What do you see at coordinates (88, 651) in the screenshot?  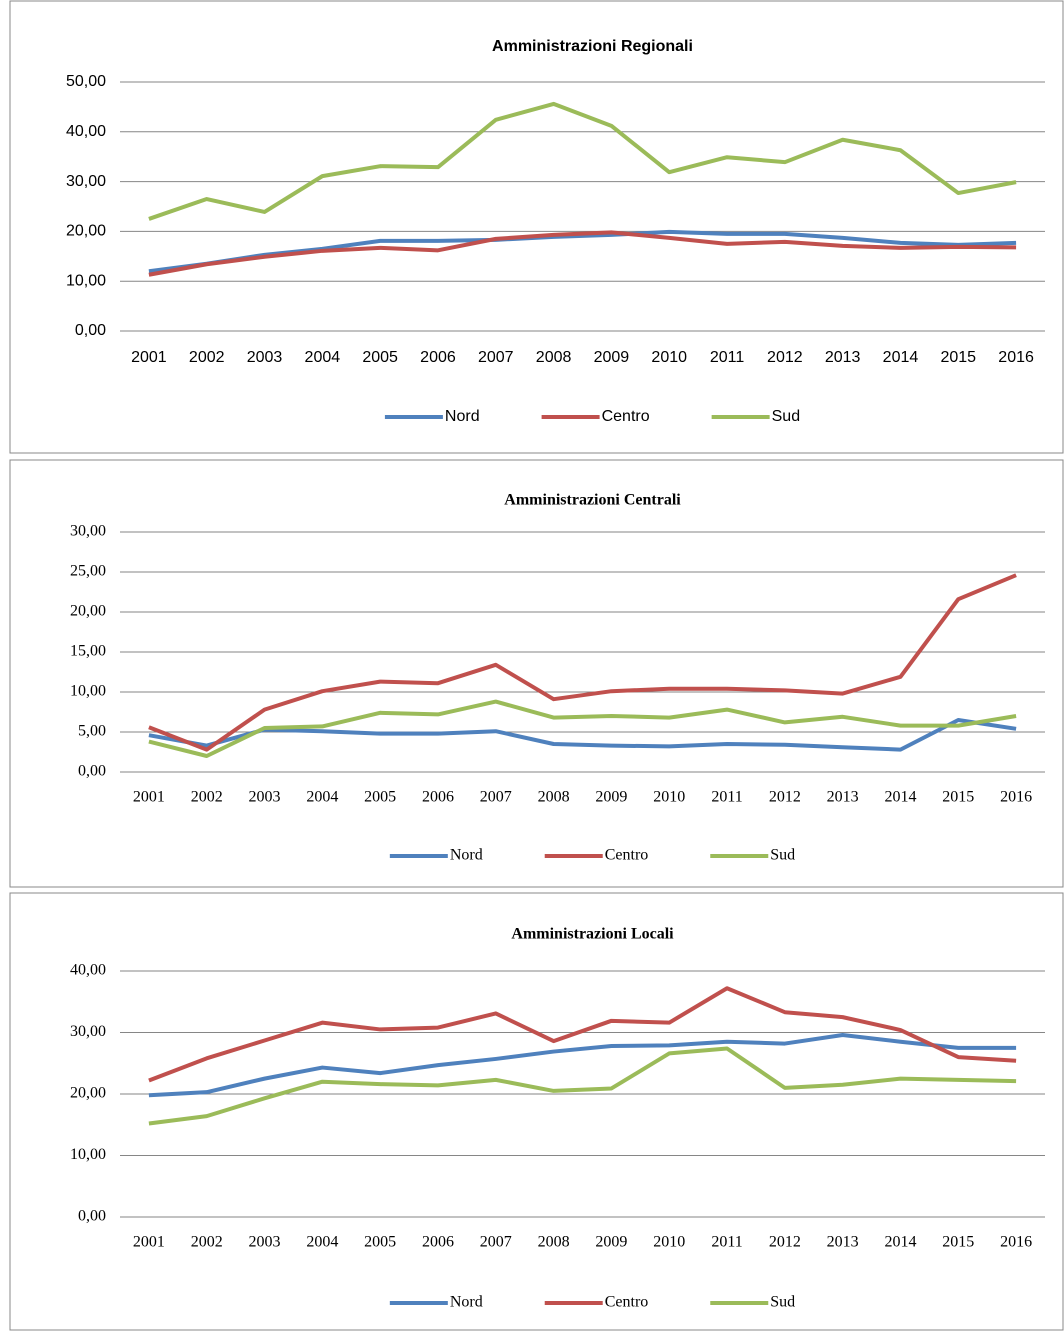 I see `y-tick-label: 15,00` at bounding box center [88, 651].